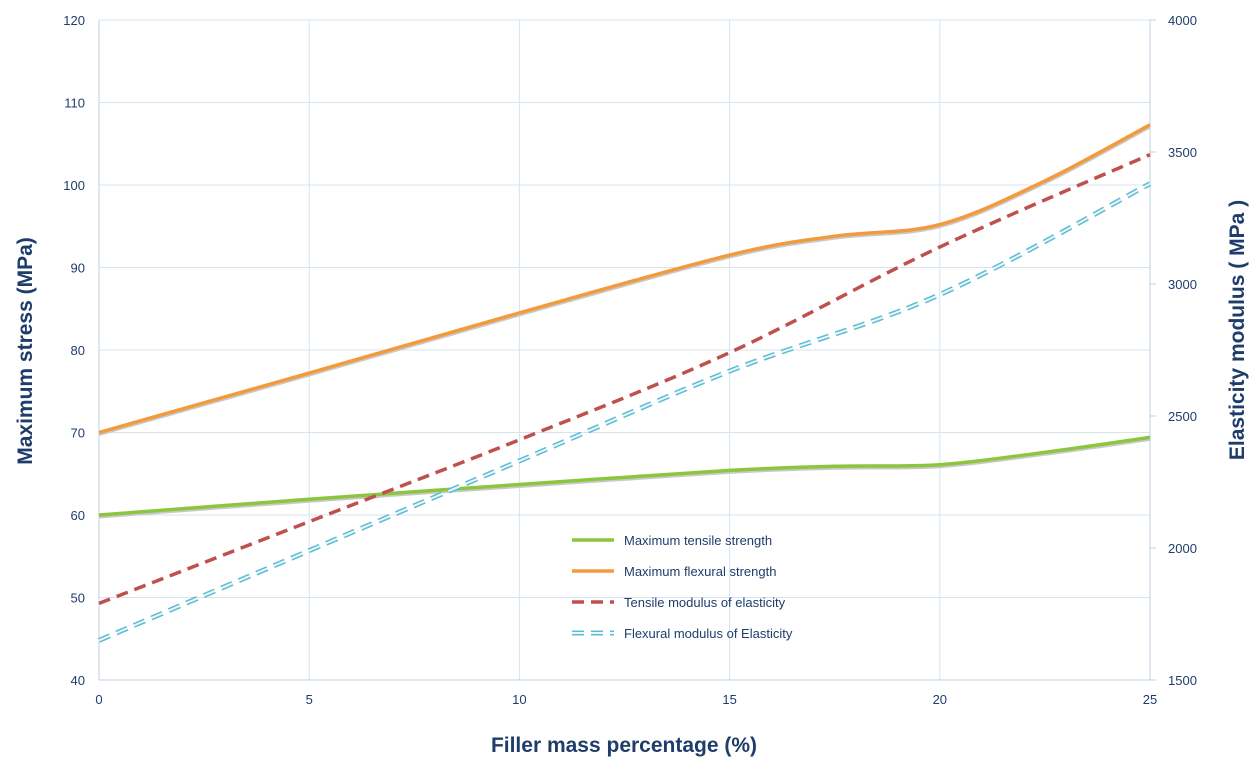 This screenshot has height=765, width=1256. Describe the element at coordinates (78, 680) in the screenshot. I see `y-tick-label: 40` at that location.